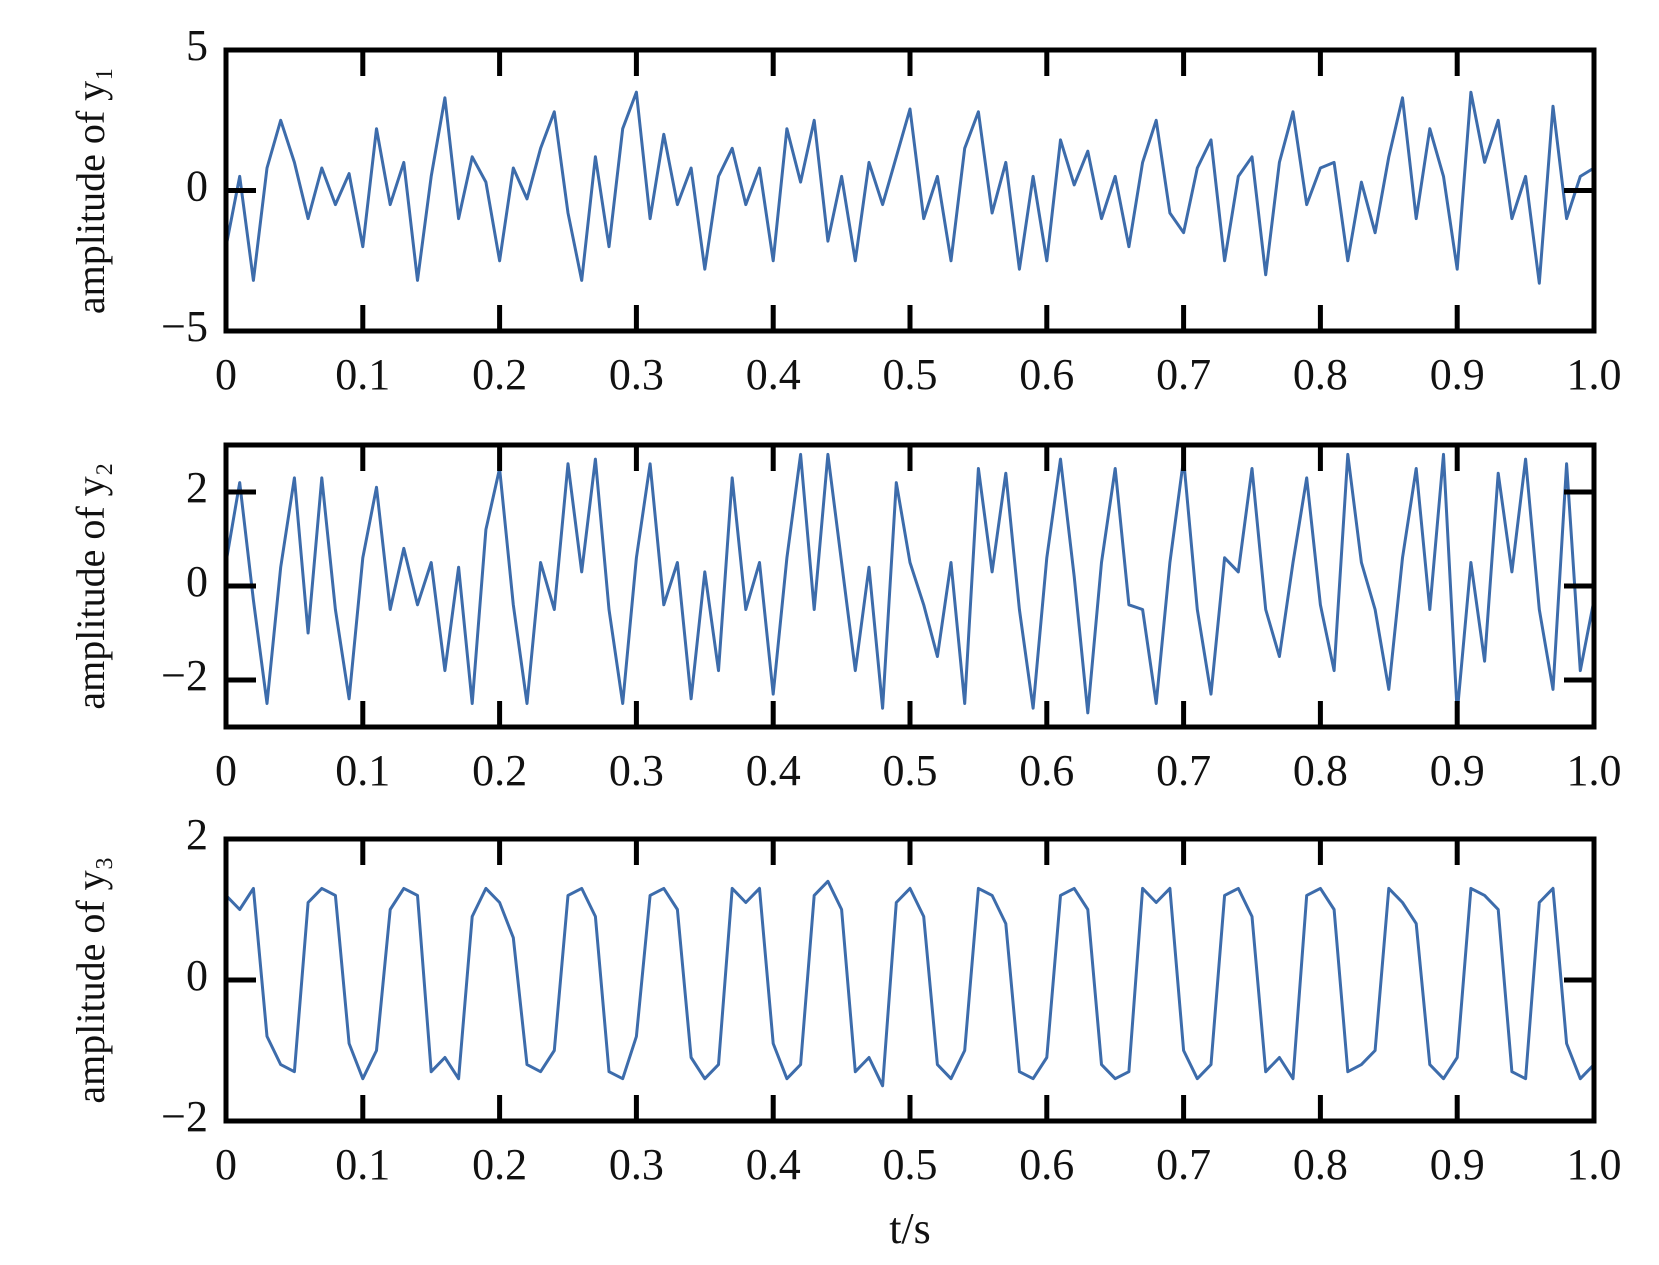  What do you see at coordinates (90, 979) in the screenshot?
I see `y-axis-label: amplitude of y₃` at bounding box center [90, 979].